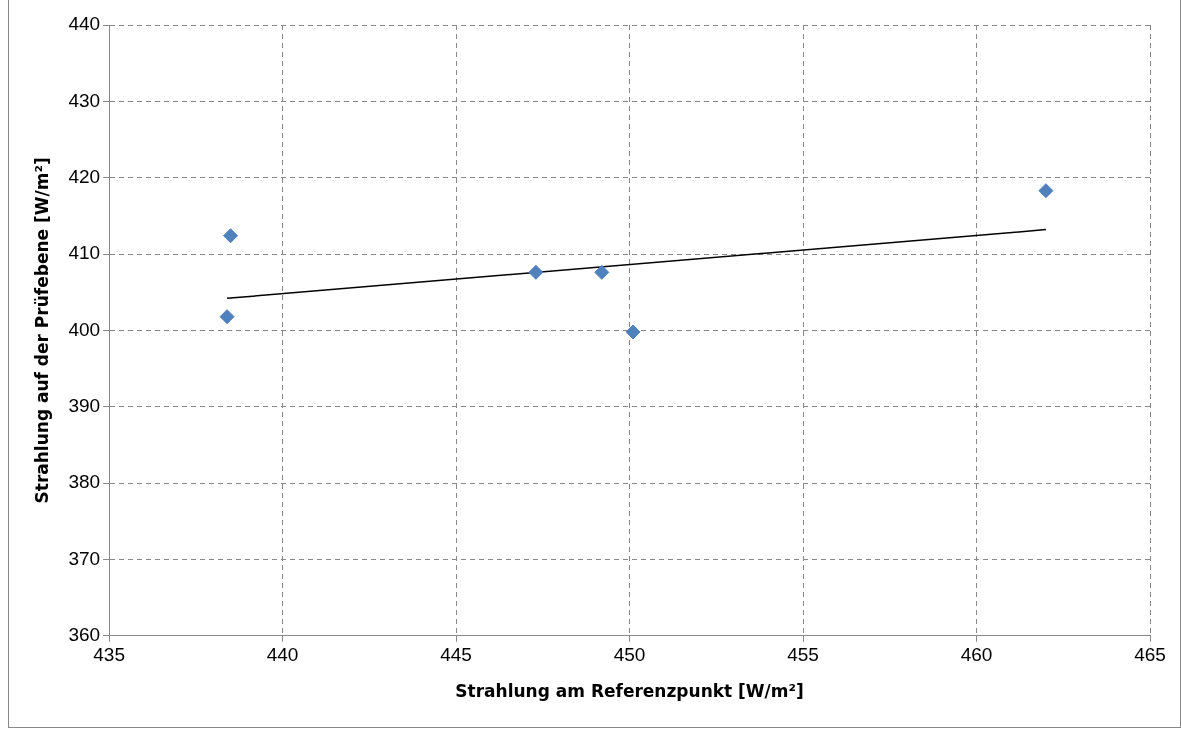 The height and width of the screenshot is (729, 1181). I want to click on x-tick-label: 440, so click(282, 655).